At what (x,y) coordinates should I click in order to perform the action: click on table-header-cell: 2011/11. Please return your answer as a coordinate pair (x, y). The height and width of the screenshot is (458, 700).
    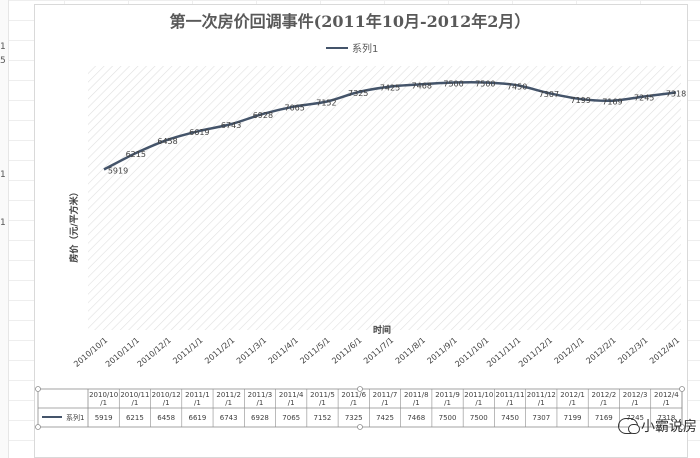
    Looking at the image, I should click on (510, 395).